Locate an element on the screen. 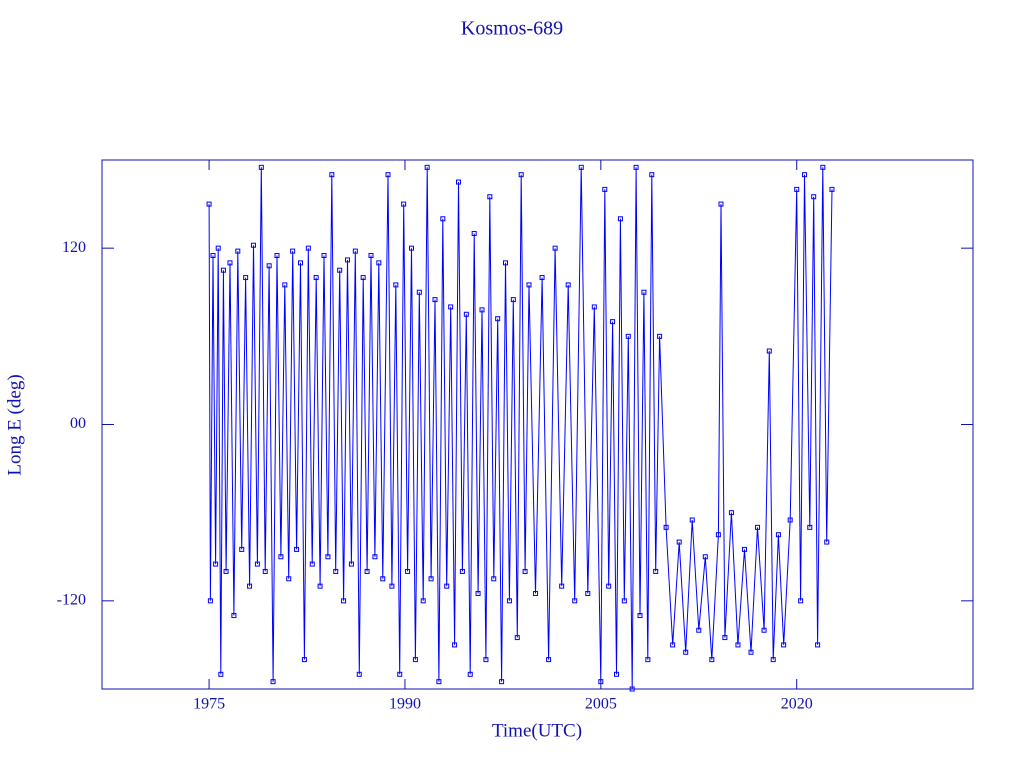 The height and width of the screenshot is (773, 1024). y-tick-label: 00 is located at coordinates (78, 423).